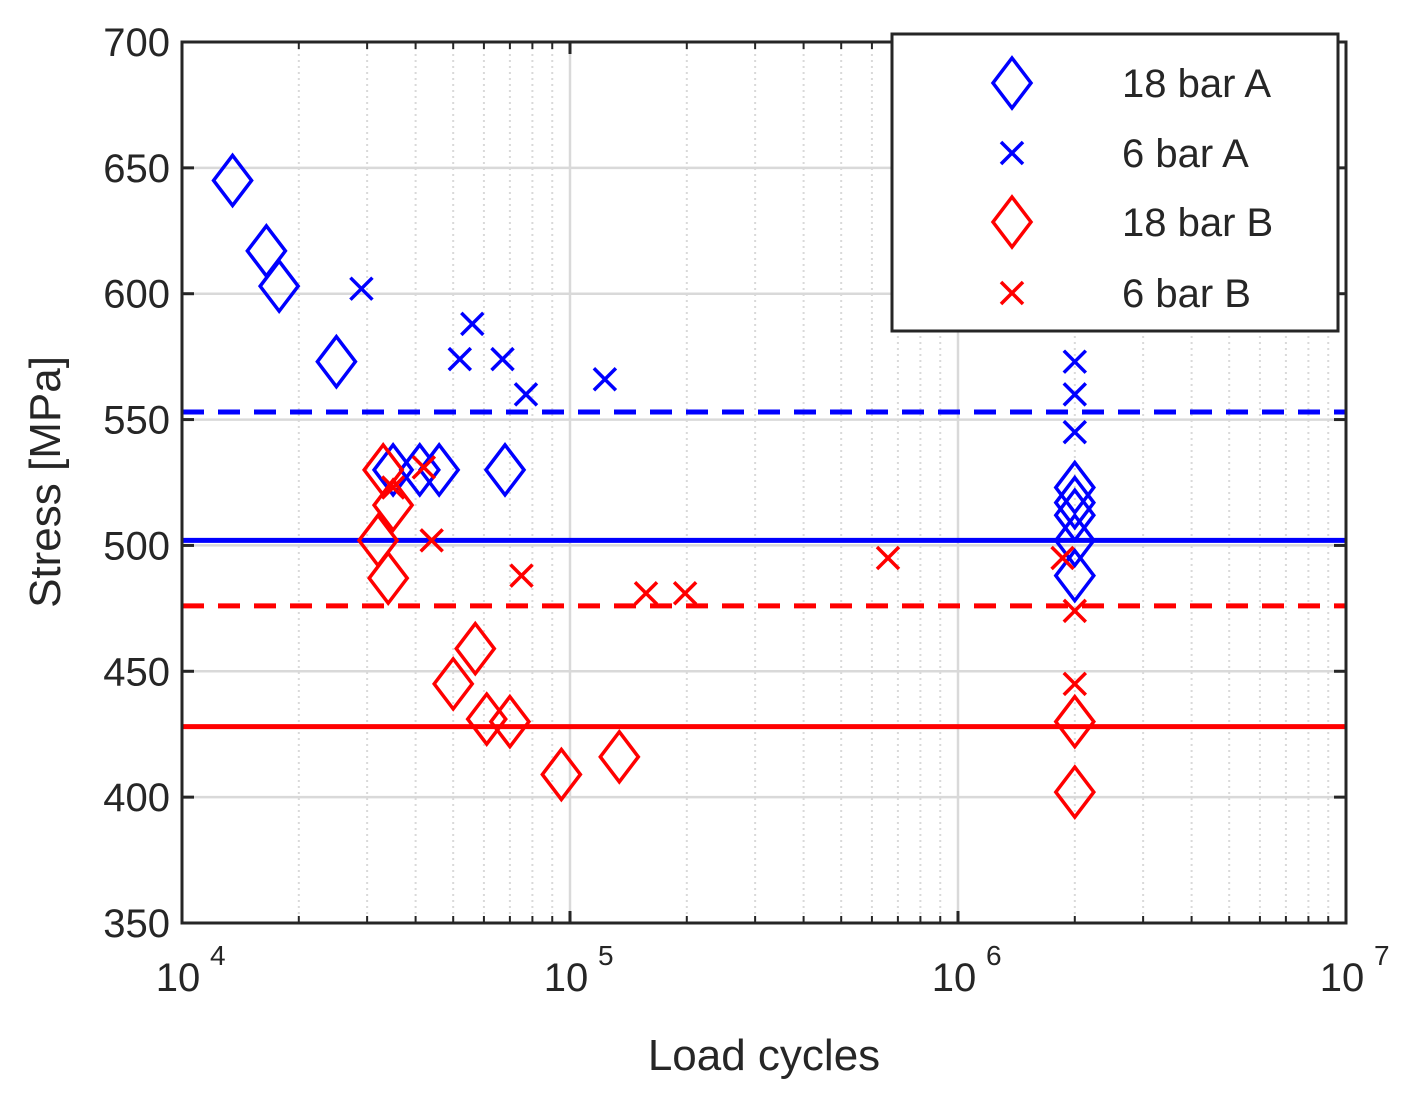  I want to click on y-tick-label: 450, so click(136, 672).